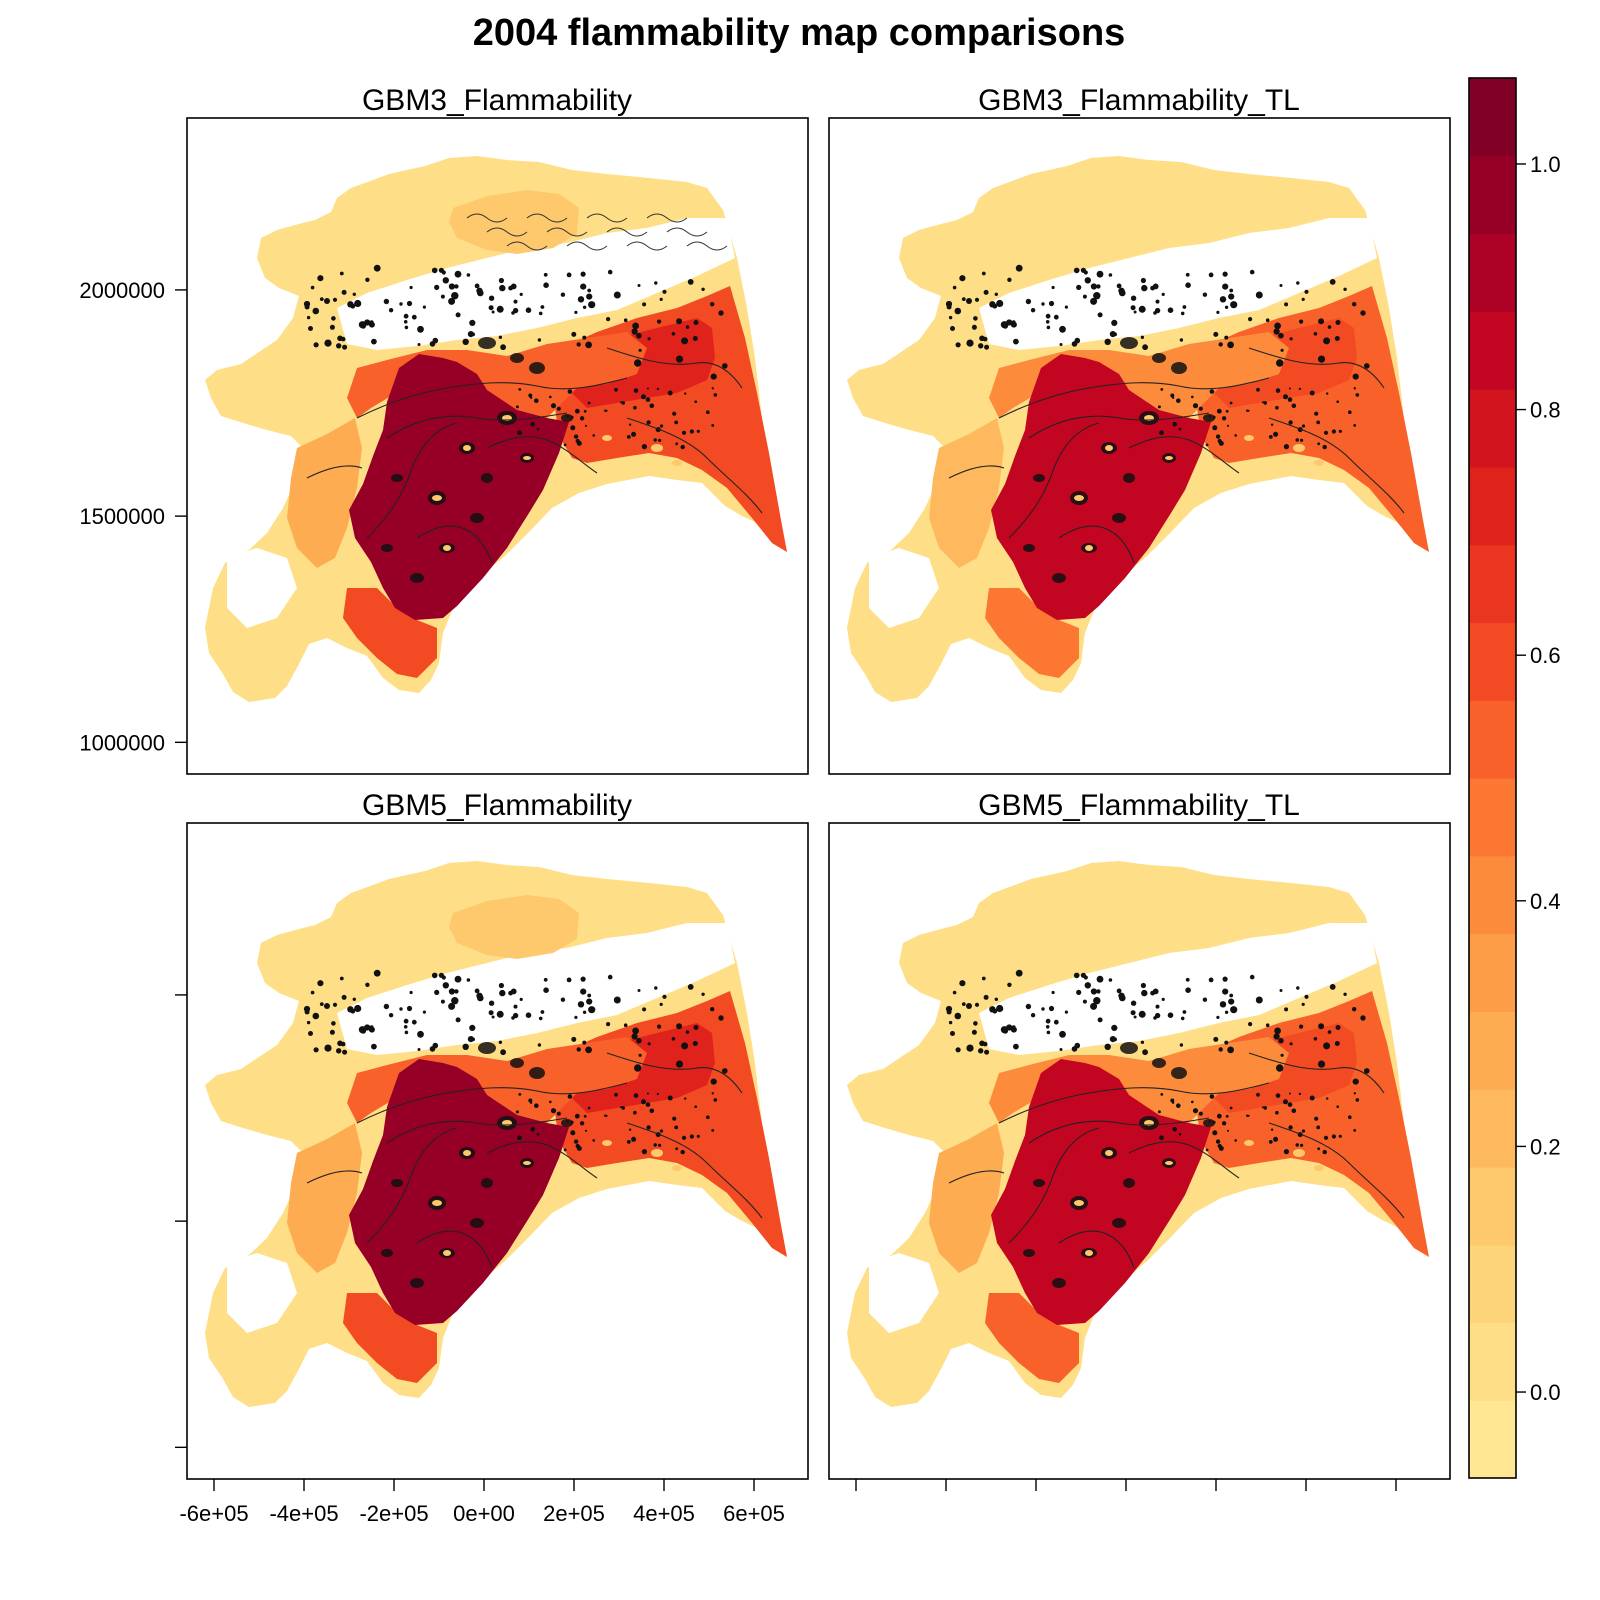 This screenshot has height=1600, width=1600. What do you see at coordinates (1545, 410) in the screenshot?
I see `colorbar-tick-label: 0.8` at bounding box center [1545, 410].